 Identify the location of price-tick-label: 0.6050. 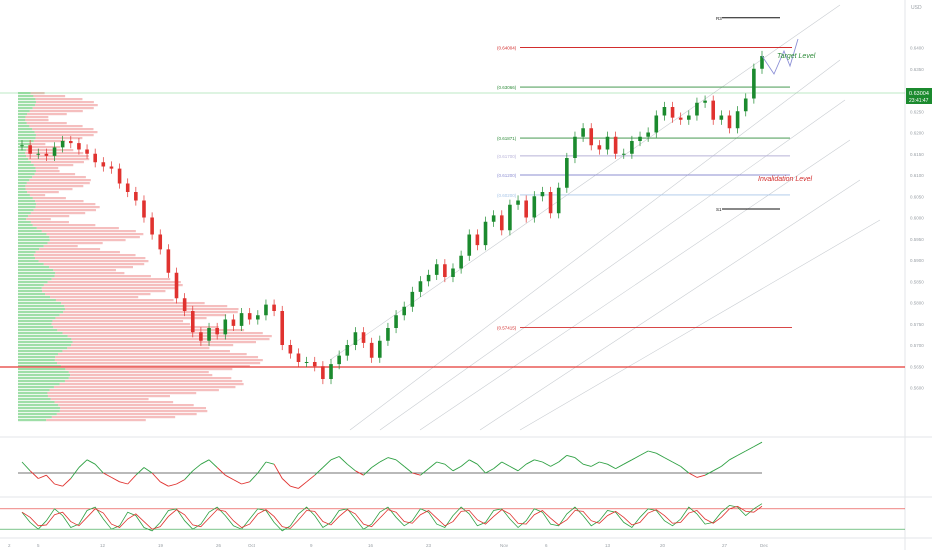
(917, 196).